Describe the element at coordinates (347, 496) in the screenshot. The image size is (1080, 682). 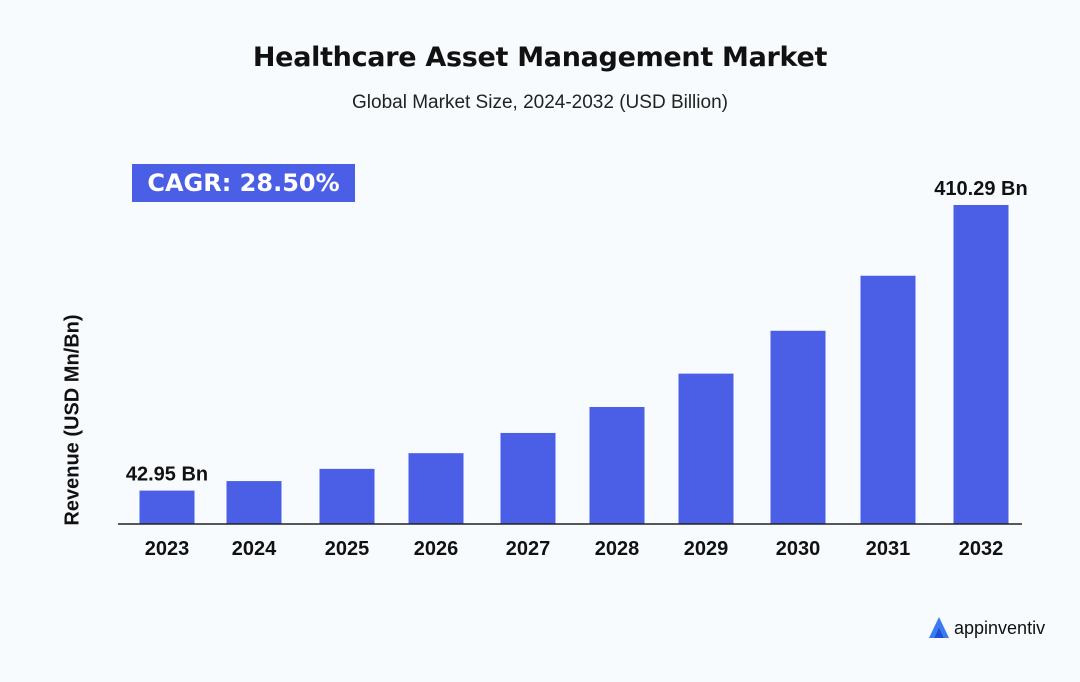
I see `bar-2025` at that location.